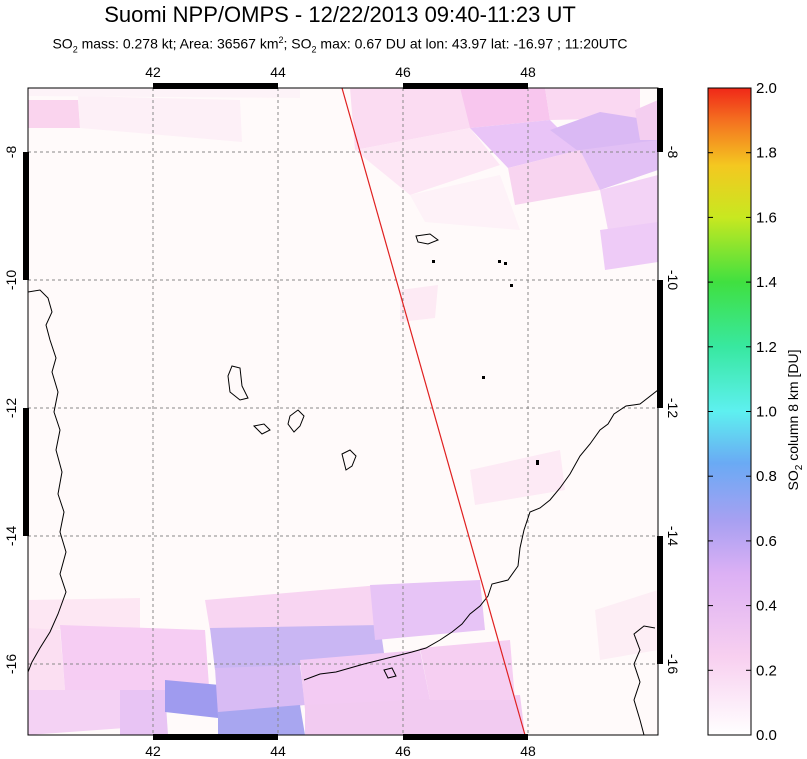  Describe the element at coordinates (766, 541) in the screenshot. I see `colorbar-tick-label: 0.6` at that location.